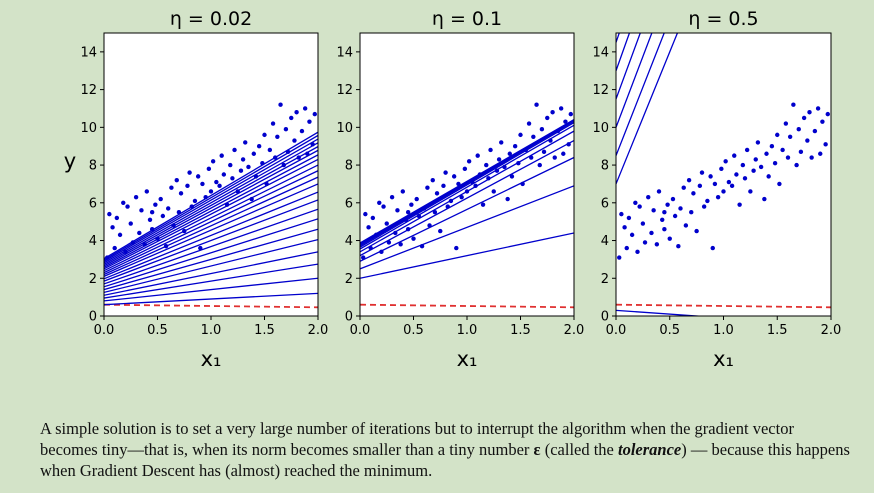  What do you see at coordinates (777, 330) in the screenshot?
I see `x-tick-label: 1.5` at bounding box center [777, 330].